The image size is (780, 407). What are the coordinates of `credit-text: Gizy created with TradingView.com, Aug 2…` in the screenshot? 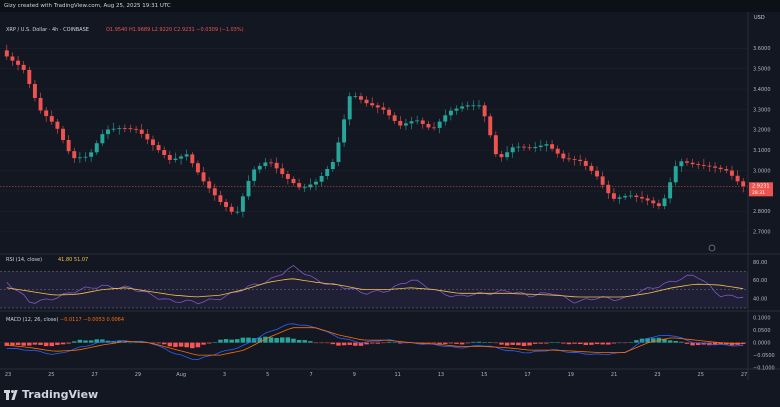 It's located at (87, 6).